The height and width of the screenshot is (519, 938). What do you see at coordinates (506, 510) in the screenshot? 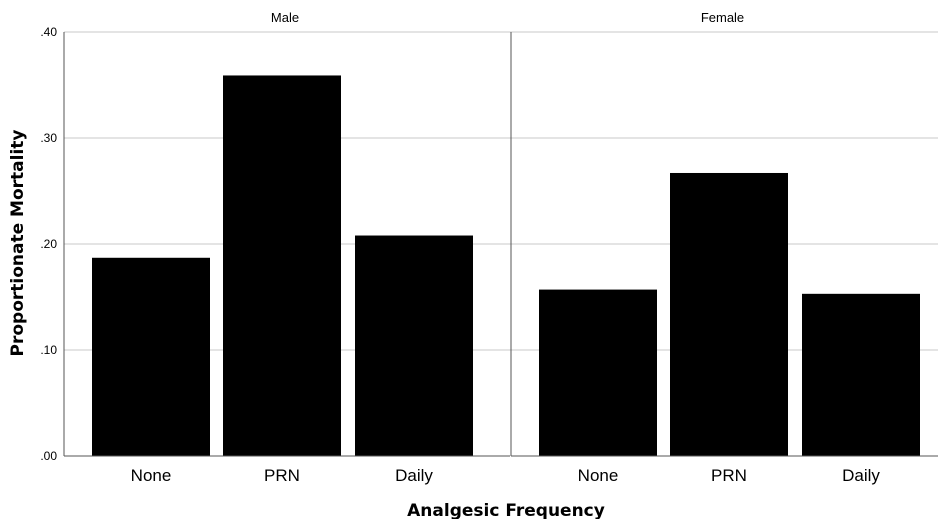
I see `x-axis-title: Analgesic Frequency` at bounding box center [506, 510].